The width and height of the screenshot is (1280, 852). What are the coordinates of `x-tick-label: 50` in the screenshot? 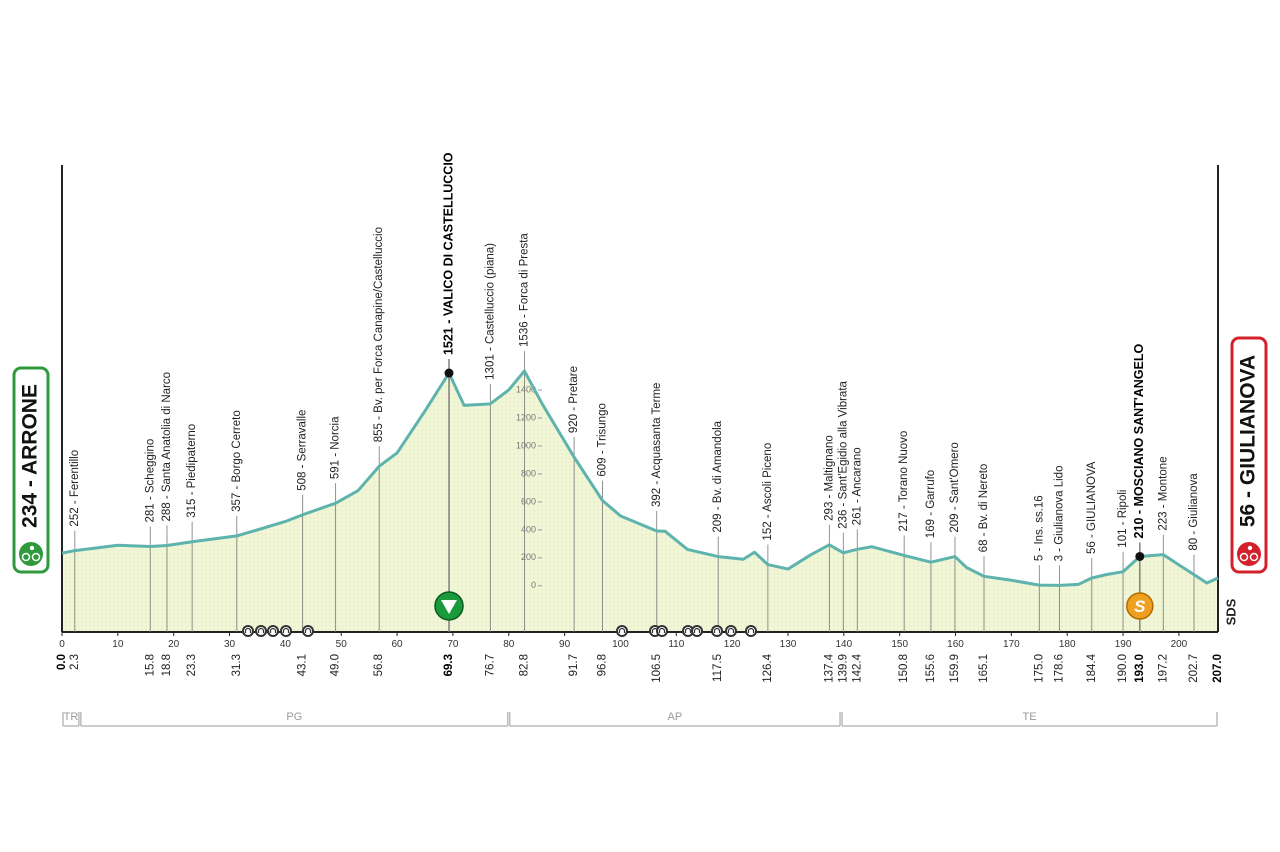 It's located at (342, 644).